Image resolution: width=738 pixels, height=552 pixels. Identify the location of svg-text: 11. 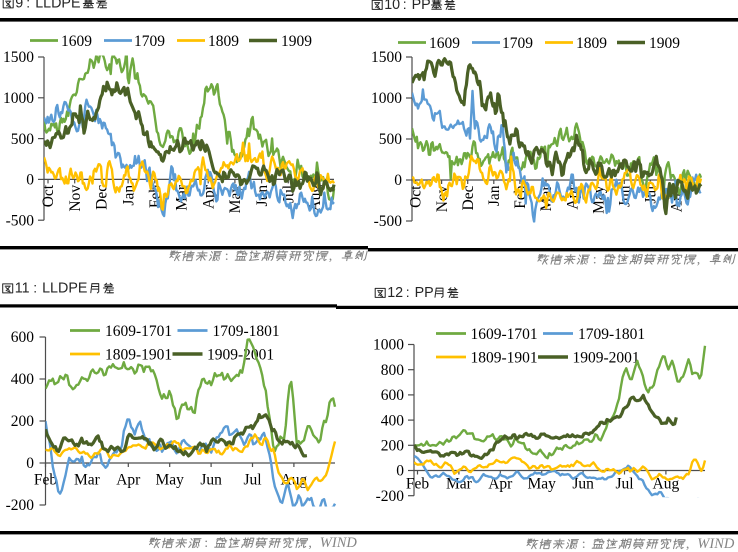
(22, 288).